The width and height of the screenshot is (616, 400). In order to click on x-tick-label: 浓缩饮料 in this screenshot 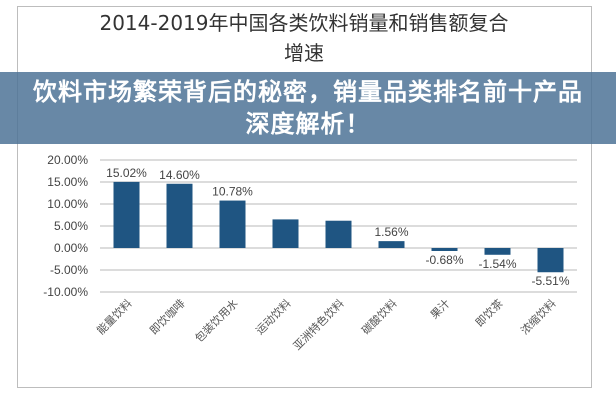, I will do `click(538, 316)`.